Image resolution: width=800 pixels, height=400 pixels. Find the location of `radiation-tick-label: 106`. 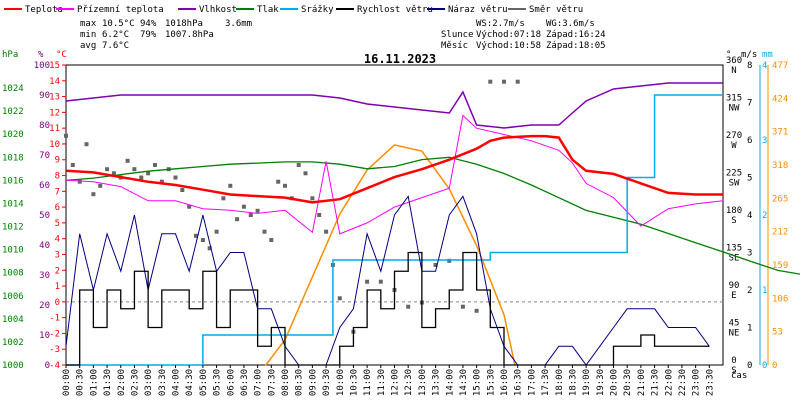

radiation-tick-label: 106 is located at coordinates (780, 299).